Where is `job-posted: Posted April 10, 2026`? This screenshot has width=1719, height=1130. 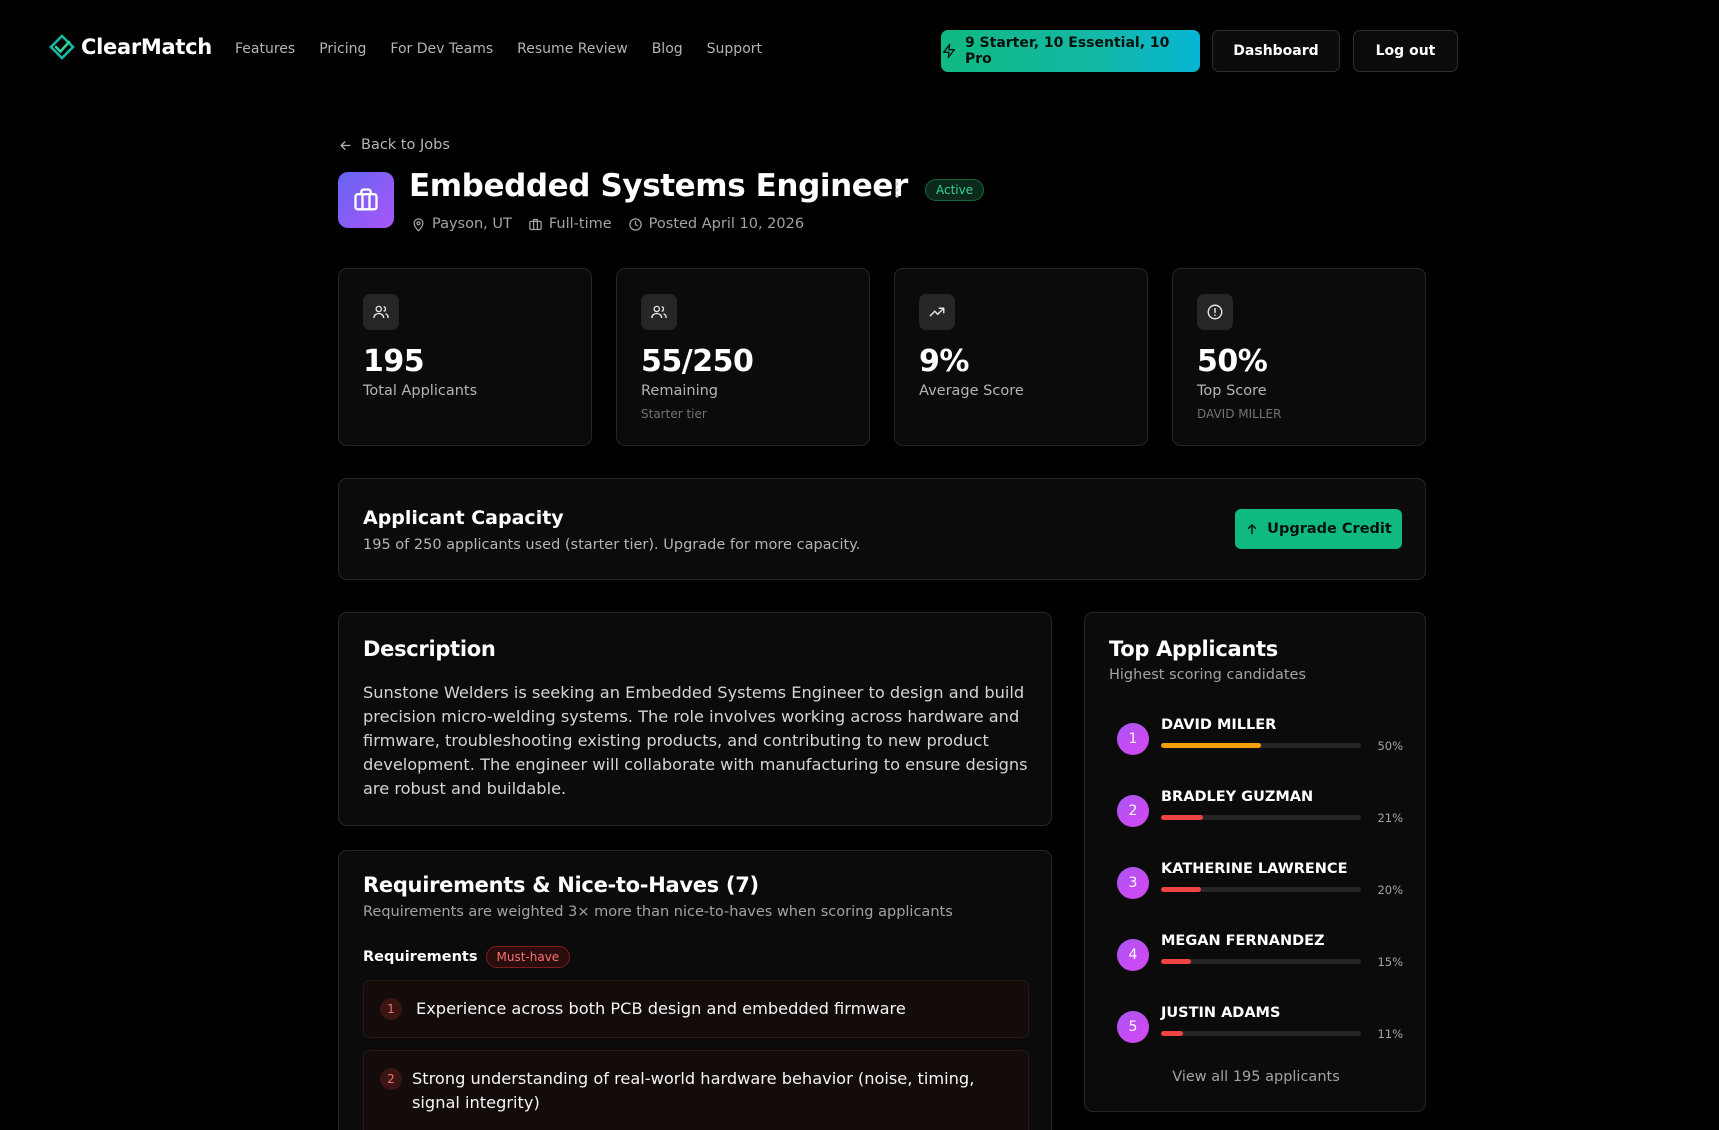
job-posted: Posted April 10, 2026 is located at coordinates (716, 224).